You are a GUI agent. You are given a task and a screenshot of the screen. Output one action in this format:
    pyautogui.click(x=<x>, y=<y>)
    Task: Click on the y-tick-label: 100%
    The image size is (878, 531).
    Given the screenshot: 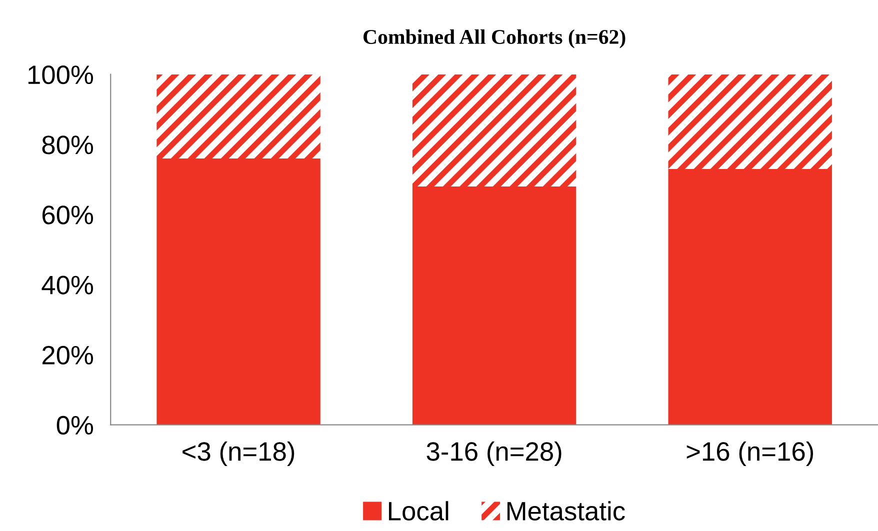 What is the action you would take?
    pyautogui.click(x=61, y=74)
    